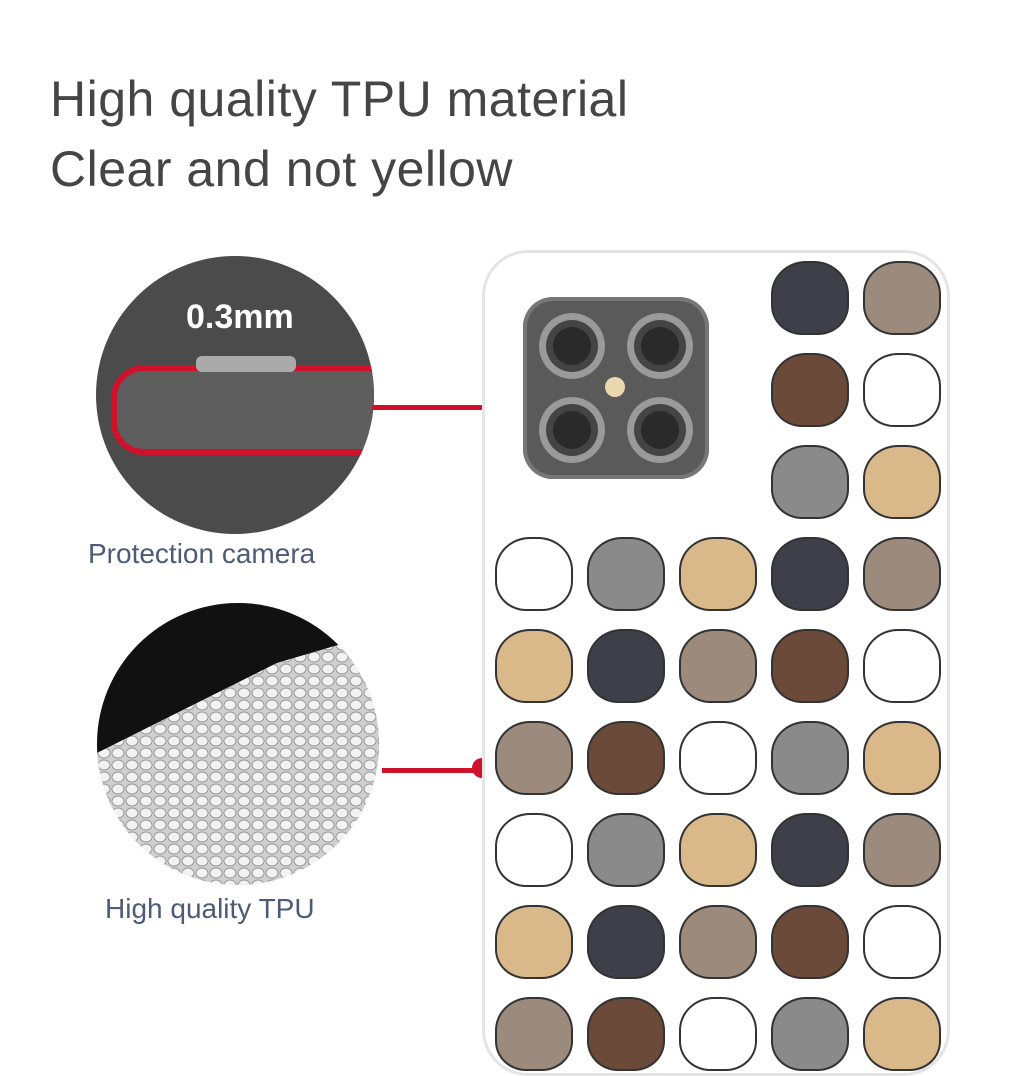 The height and width of the screenshot is (1076, 1024). What do you see at coordinates (202, 553) in the screenshot?
I see `protection-camera-label: Protection camera` at bounding box center [202, 553].